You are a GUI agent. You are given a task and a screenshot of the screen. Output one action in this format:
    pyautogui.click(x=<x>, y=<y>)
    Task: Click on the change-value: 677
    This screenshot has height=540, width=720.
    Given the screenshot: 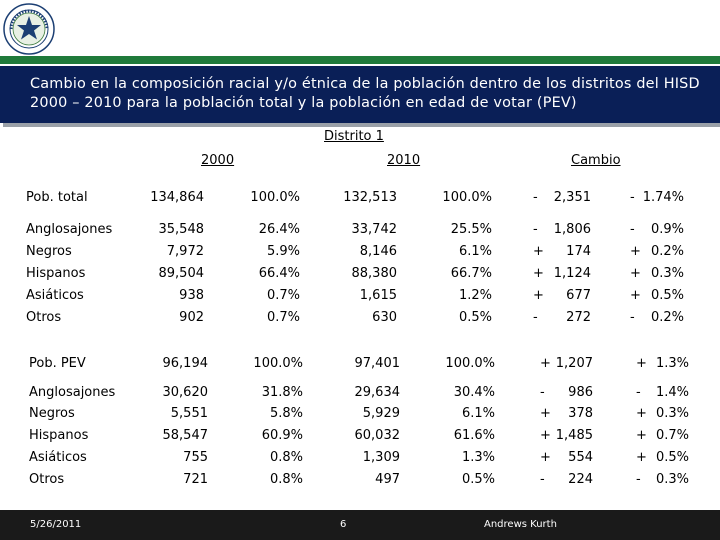 What is the action you would take?
    pyautogui.click(x=578, y=295)
    